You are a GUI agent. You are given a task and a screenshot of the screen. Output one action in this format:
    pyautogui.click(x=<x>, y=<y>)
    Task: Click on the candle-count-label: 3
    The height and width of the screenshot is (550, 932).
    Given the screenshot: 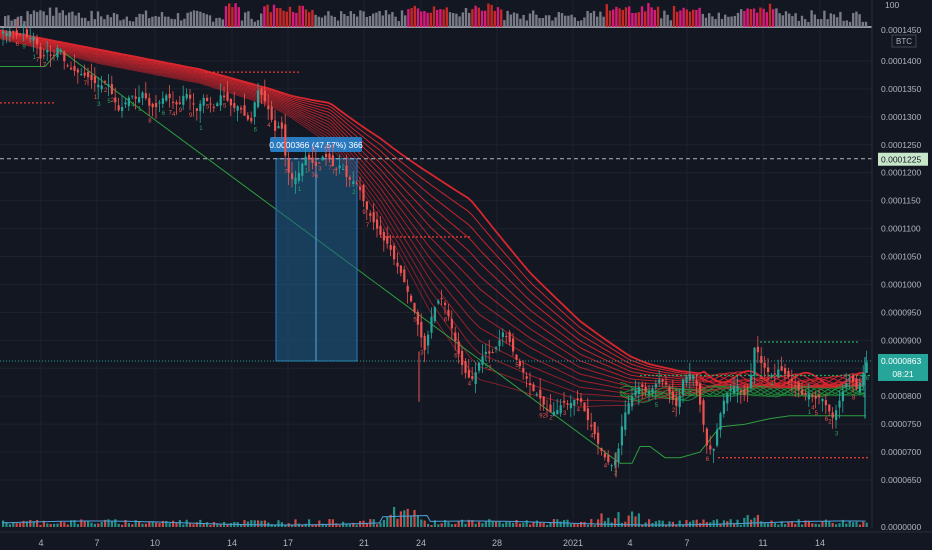 What is the action you would take?
    pyautogui.click(x=837, y=434)
    